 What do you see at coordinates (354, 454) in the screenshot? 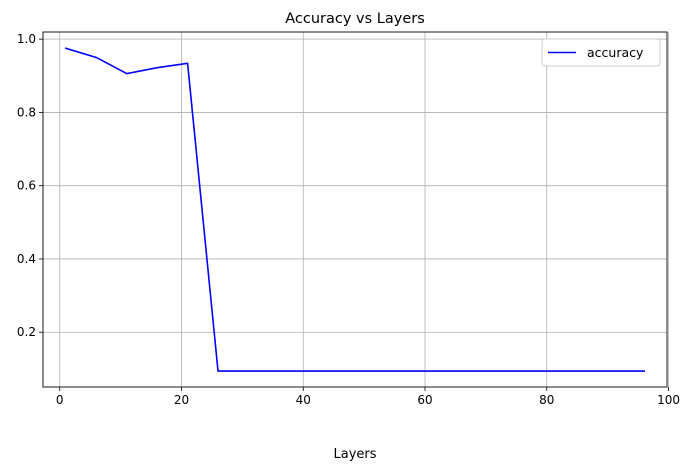
I see `x-axis-label: Layers` at bounding box center [354, 454].